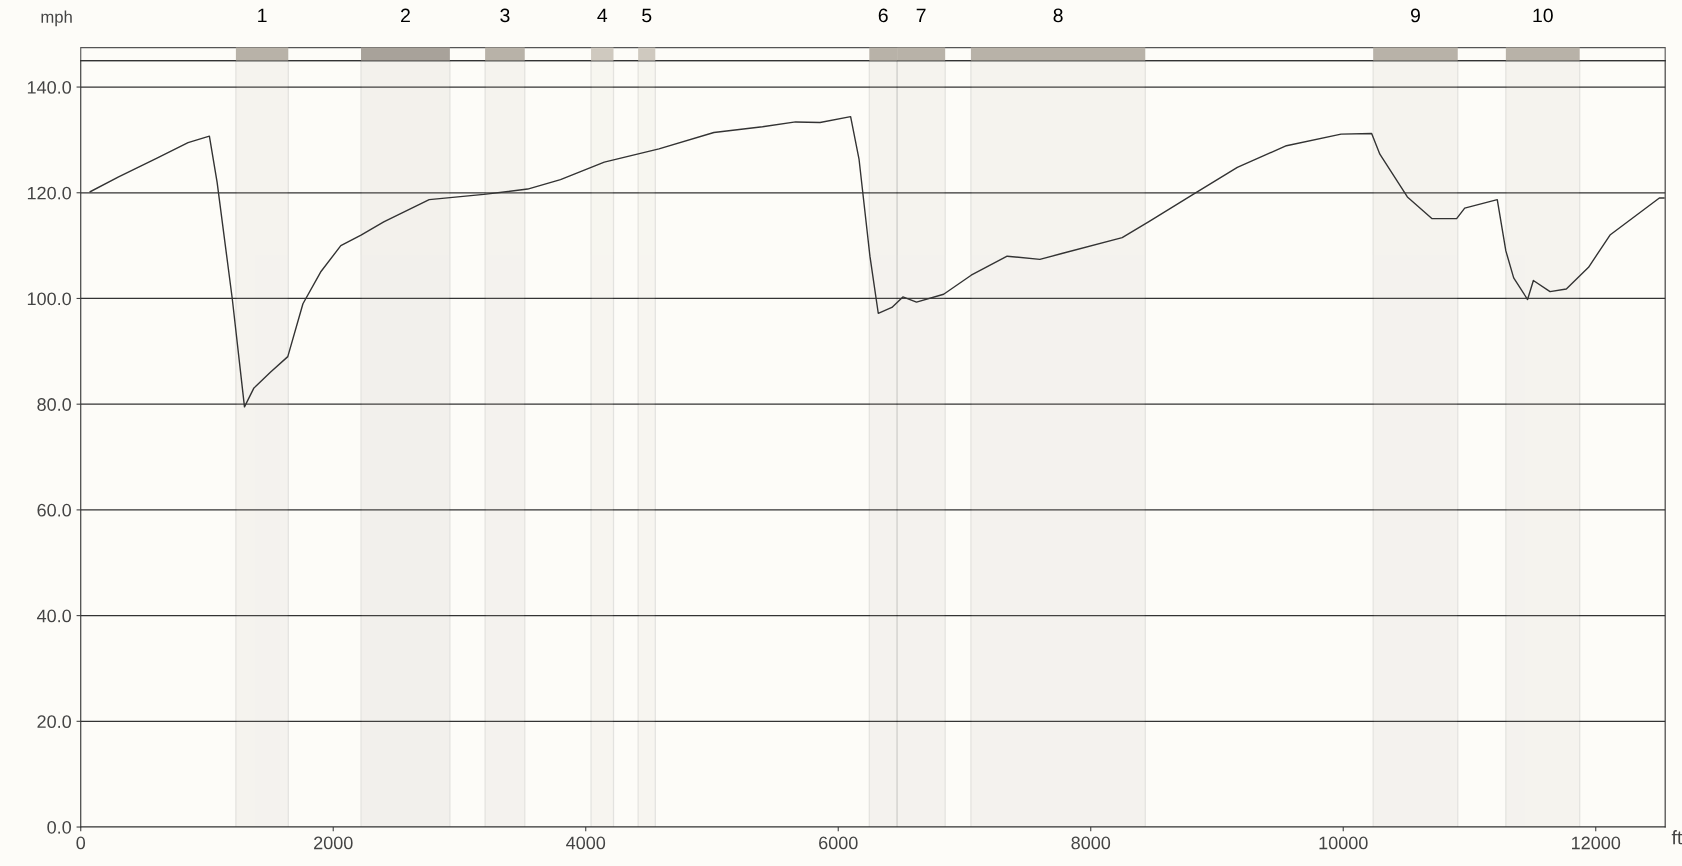  What do you see at coordinates (883, 15) in the screenshot?
I see `band-label: 6` at bounding box center [883, 15].